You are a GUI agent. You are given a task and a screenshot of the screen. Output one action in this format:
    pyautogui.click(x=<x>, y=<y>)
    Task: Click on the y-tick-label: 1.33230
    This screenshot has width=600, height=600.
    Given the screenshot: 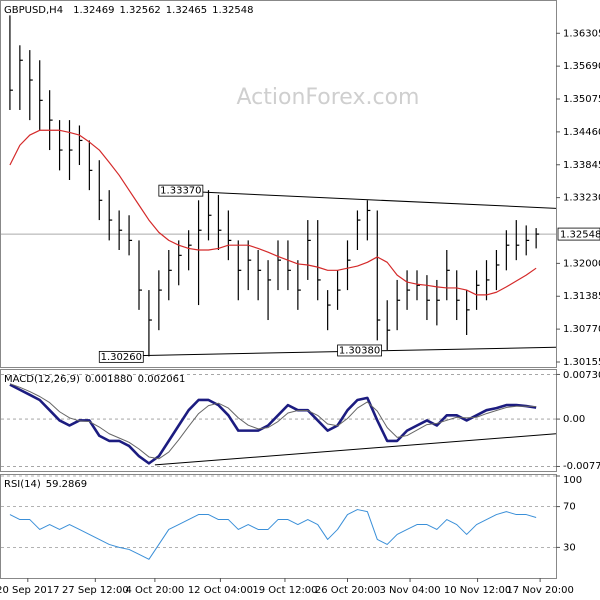 What is the action you would take?
    pyautogui.click(x=581, y=198)
    